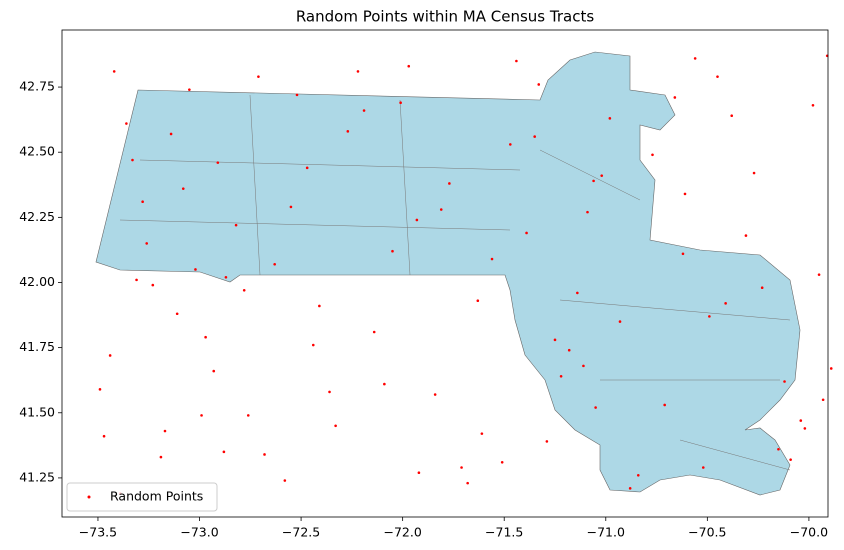 The image size is (844, 550). What do you see at coordinates (504, 532) in the screenshot?
I see `x-tick-label: −71.5` at bounding box center [504, 532].